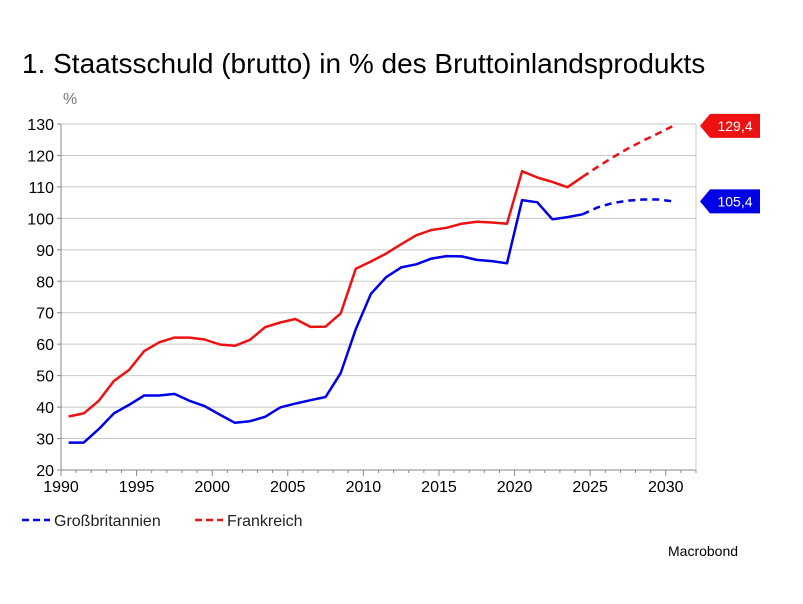 The width and height of the screenshot is (803, 604). I want to click on series-forecast-line-gro-britannien, so click(628, 207).